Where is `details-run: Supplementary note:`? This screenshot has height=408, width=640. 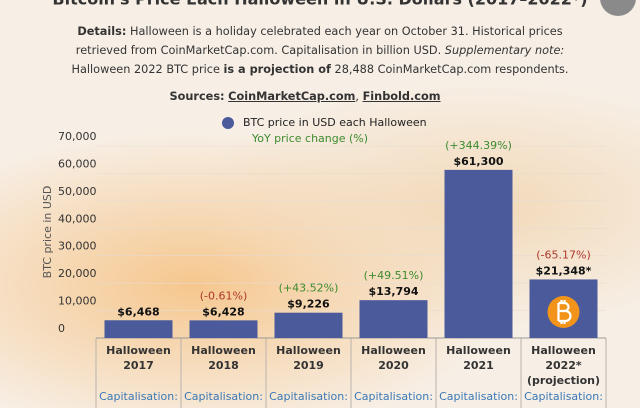
details-run: Supplementary note: is located at coordinates (504, 50).